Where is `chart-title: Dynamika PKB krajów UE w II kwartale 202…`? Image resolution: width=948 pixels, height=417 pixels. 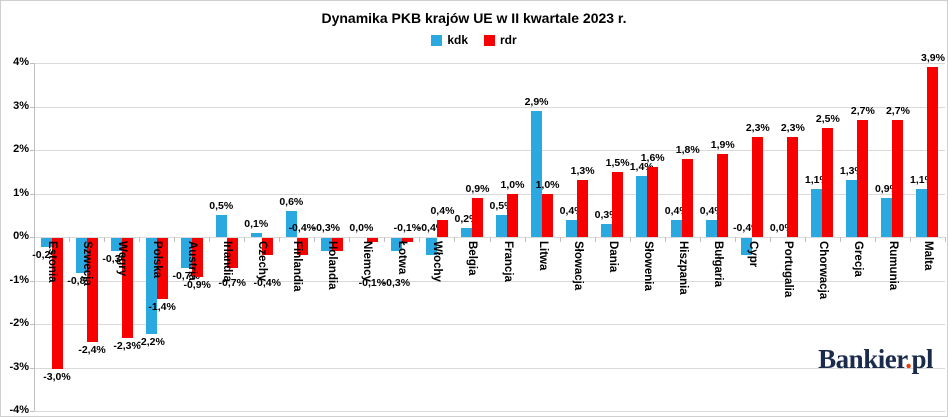 chart-title: Dynamika PKB krajów UE w II kwartale 202… is located at coordinates (474, 18).